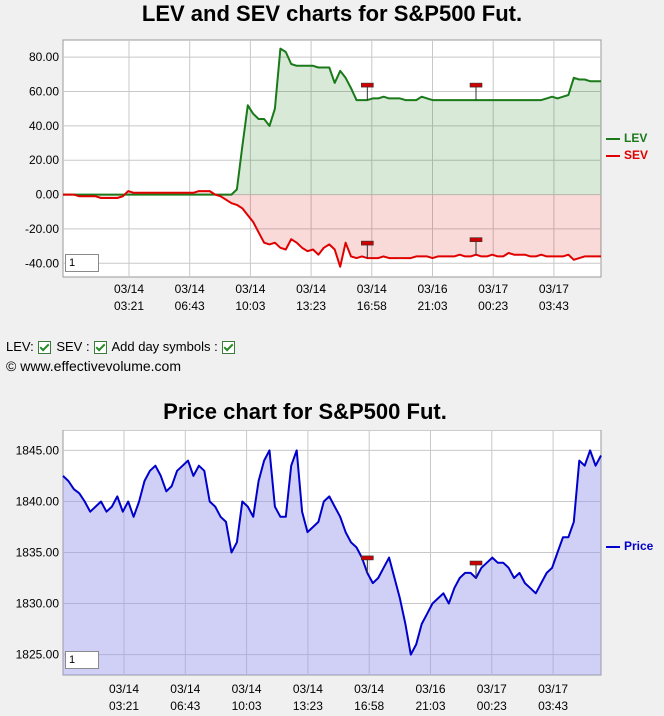 This screenshot has width=664, height=716. I want to click on y-tick-label: 1825.00, so click(38, 655).